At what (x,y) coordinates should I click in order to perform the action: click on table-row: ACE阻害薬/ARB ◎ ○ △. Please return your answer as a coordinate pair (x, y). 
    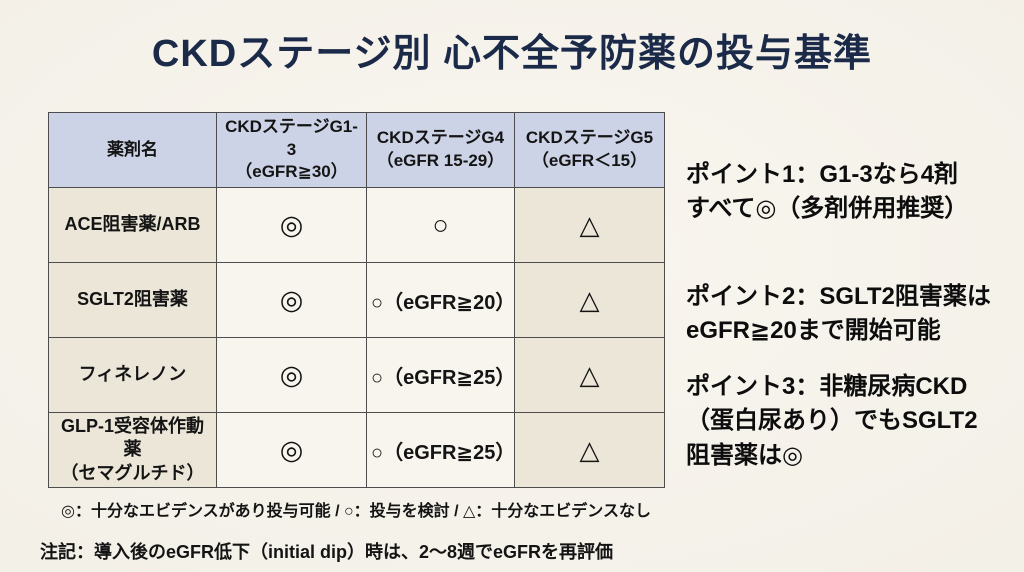
    Looking at the image, I should click on (356, 225).